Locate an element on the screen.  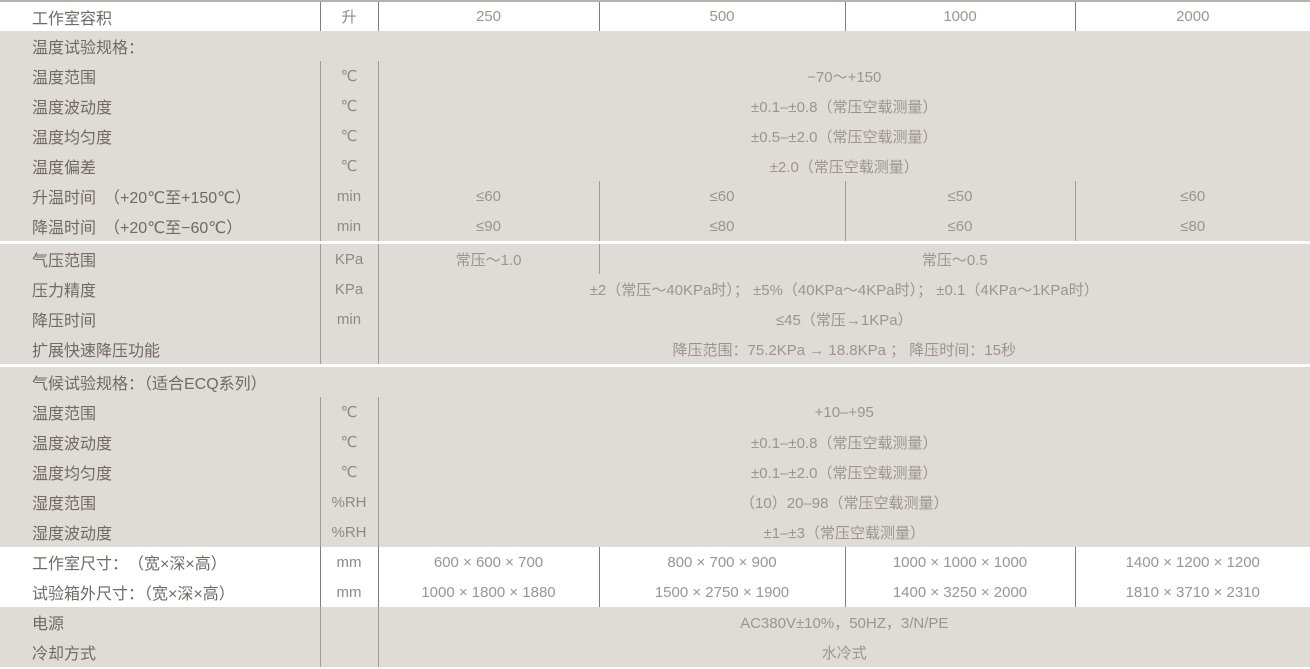
value-cell: AC380V±10%，50HZ，3/N/PE is located at coordinates (844, 622).